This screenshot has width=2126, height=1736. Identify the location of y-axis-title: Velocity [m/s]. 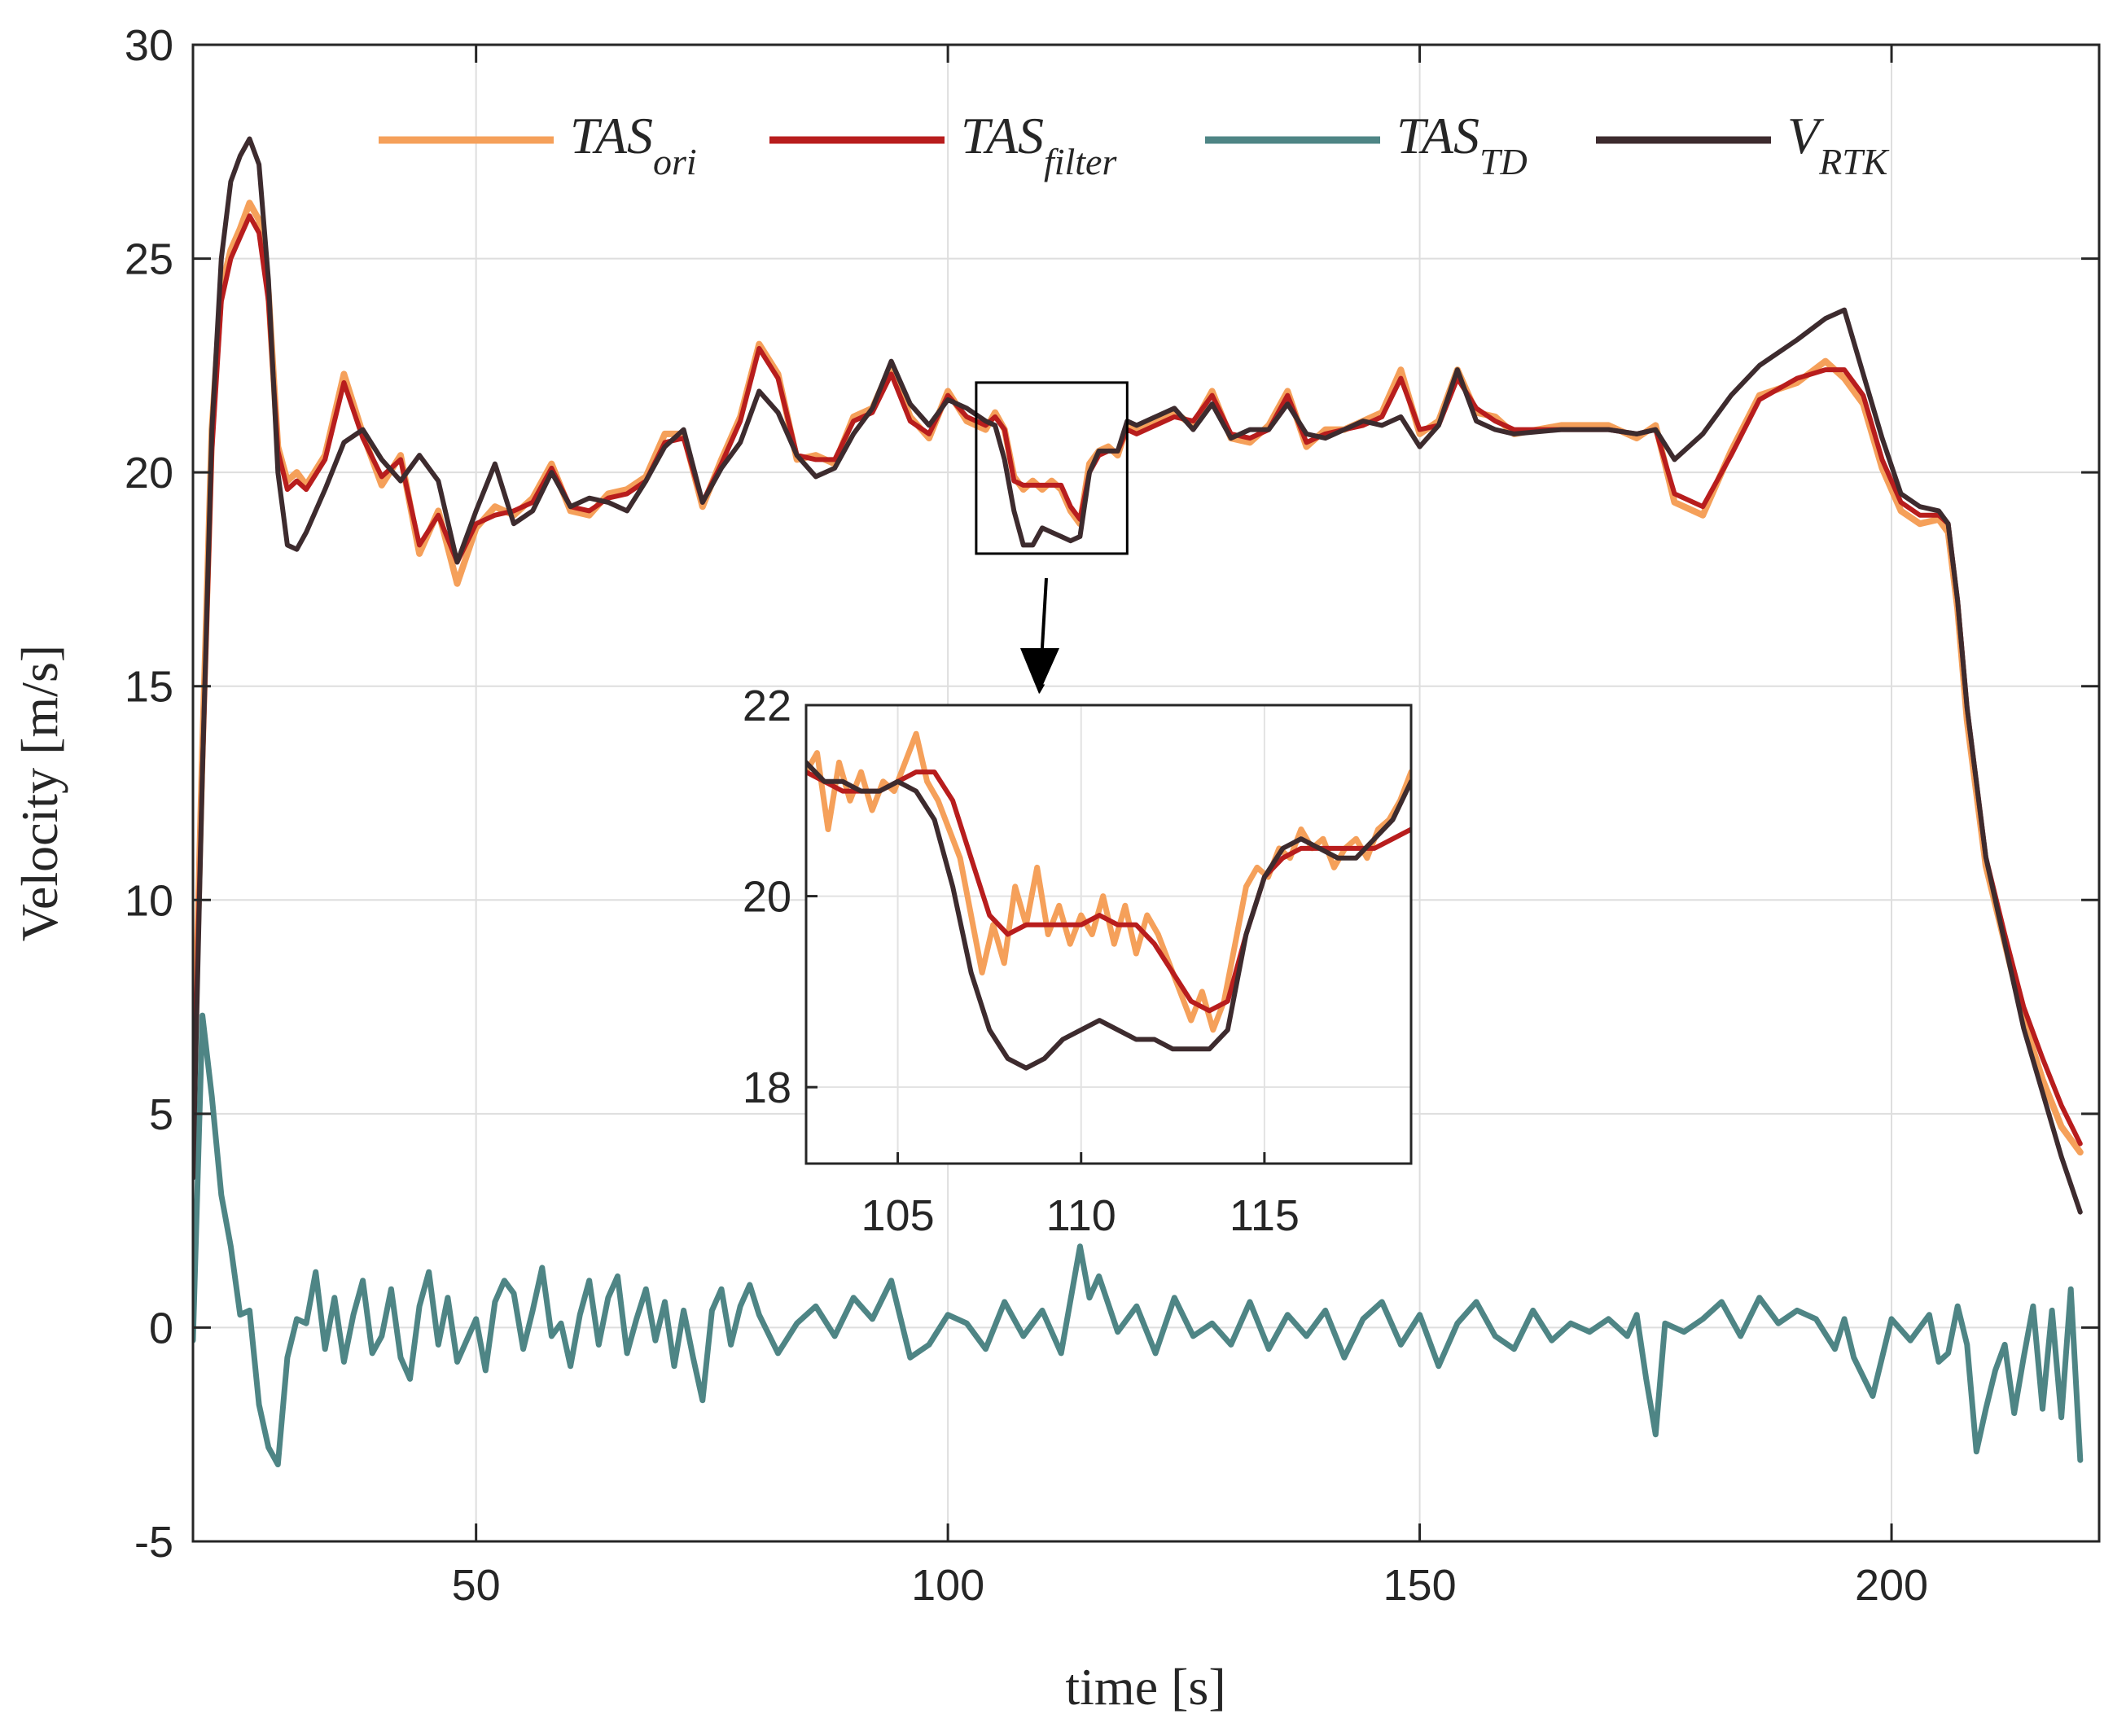
(39, 793).